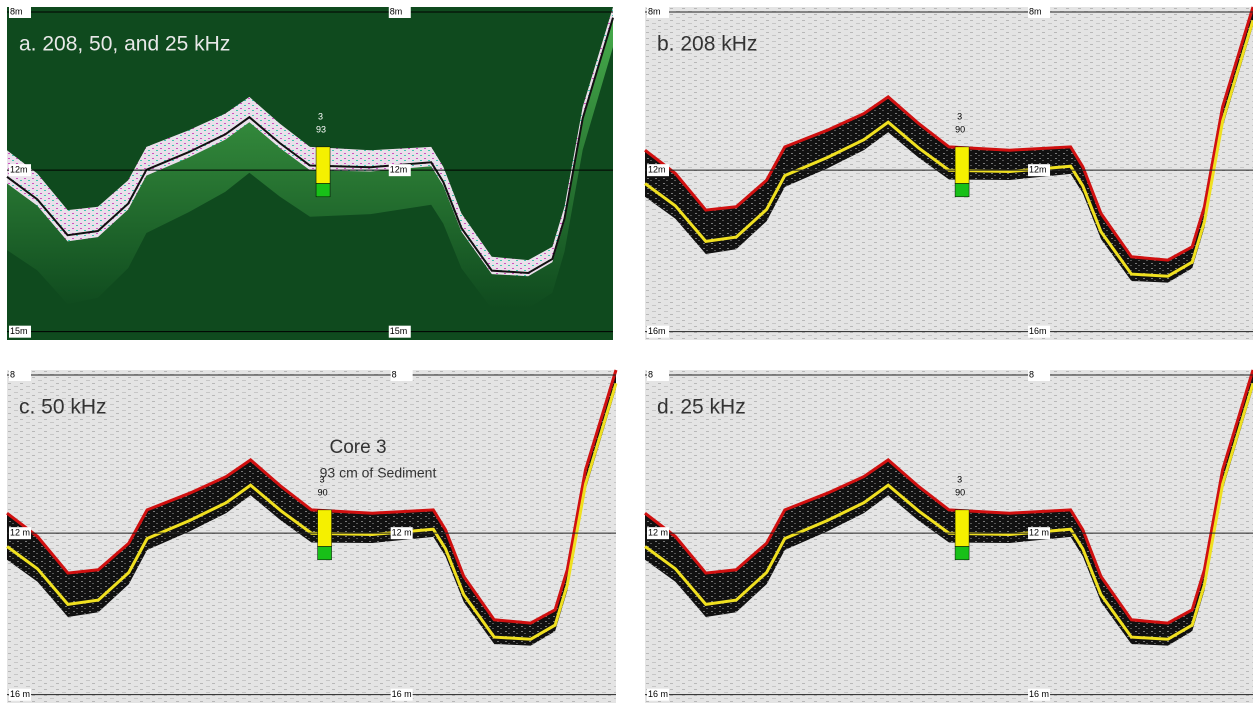 The width and height of the screenshot is (1253, 708). Describe the element at coordinates (124, 44) in the screenshot. I see `panel-label: a. 208, 50, and 25 kHz` at that location.